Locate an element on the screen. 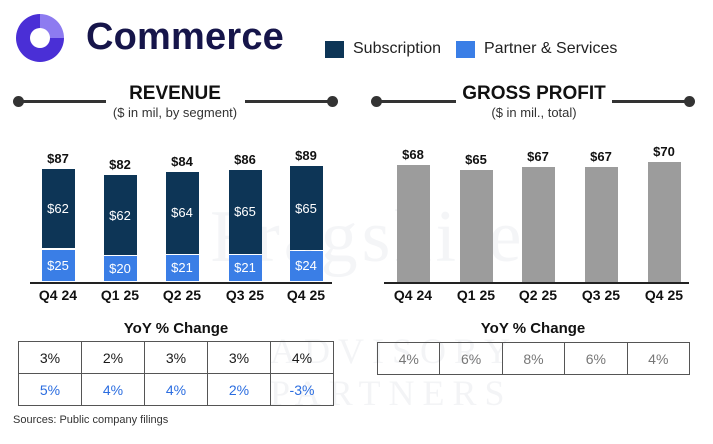  yoy-cell: 8% is located at coordinates (533, 358).